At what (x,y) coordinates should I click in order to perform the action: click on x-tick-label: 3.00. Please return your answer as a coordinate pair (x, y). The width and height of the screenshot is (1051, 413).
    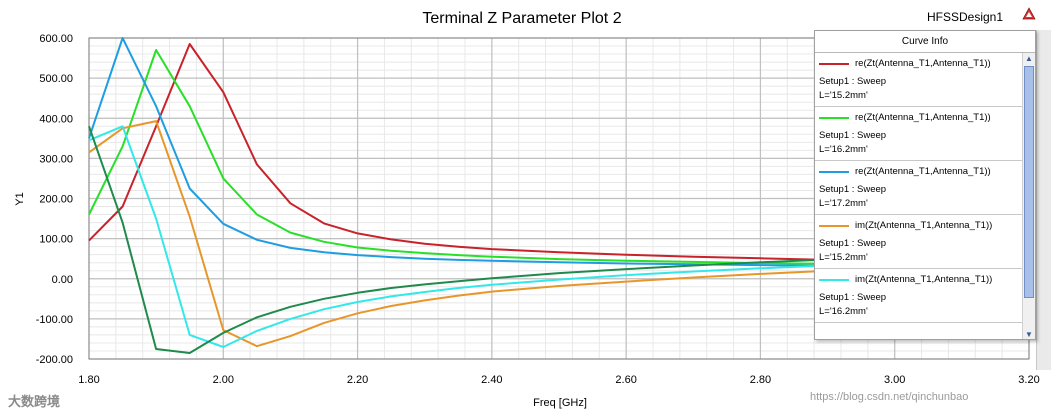
    Looking at the image, I should click on (894, 380).